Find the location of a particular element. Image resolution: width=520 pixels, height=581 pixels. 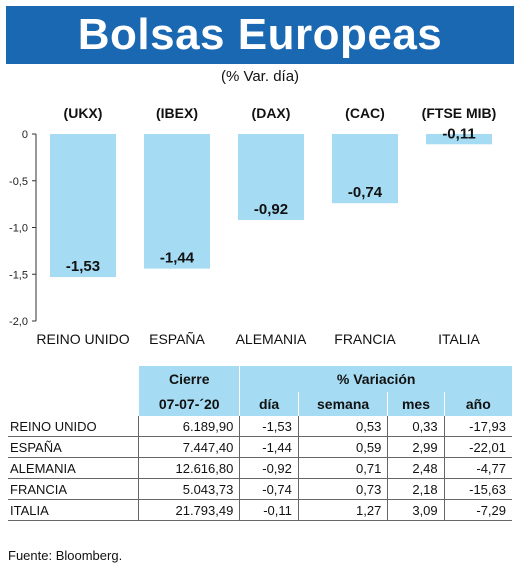

table-row: ALEMANIA 12.616,80 -0,92 0,71 2,48 -4,77 is located at coordinates (260, 468).